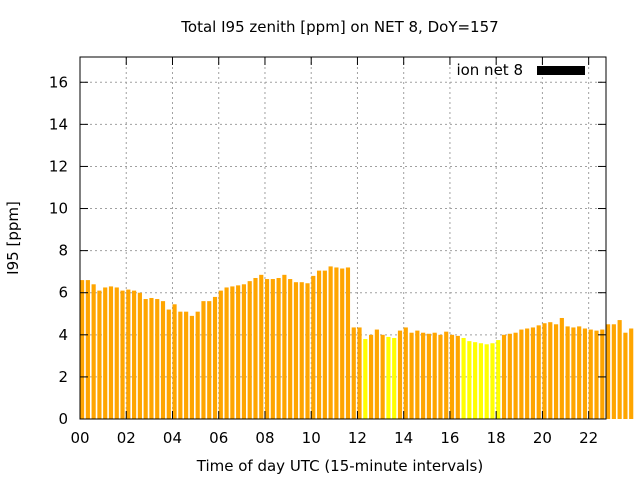 This screenshot has height=480, width=640. Describe the element at coordinates (63, 293) in the screenshot. I see `y-tick-label: 6` at that location.